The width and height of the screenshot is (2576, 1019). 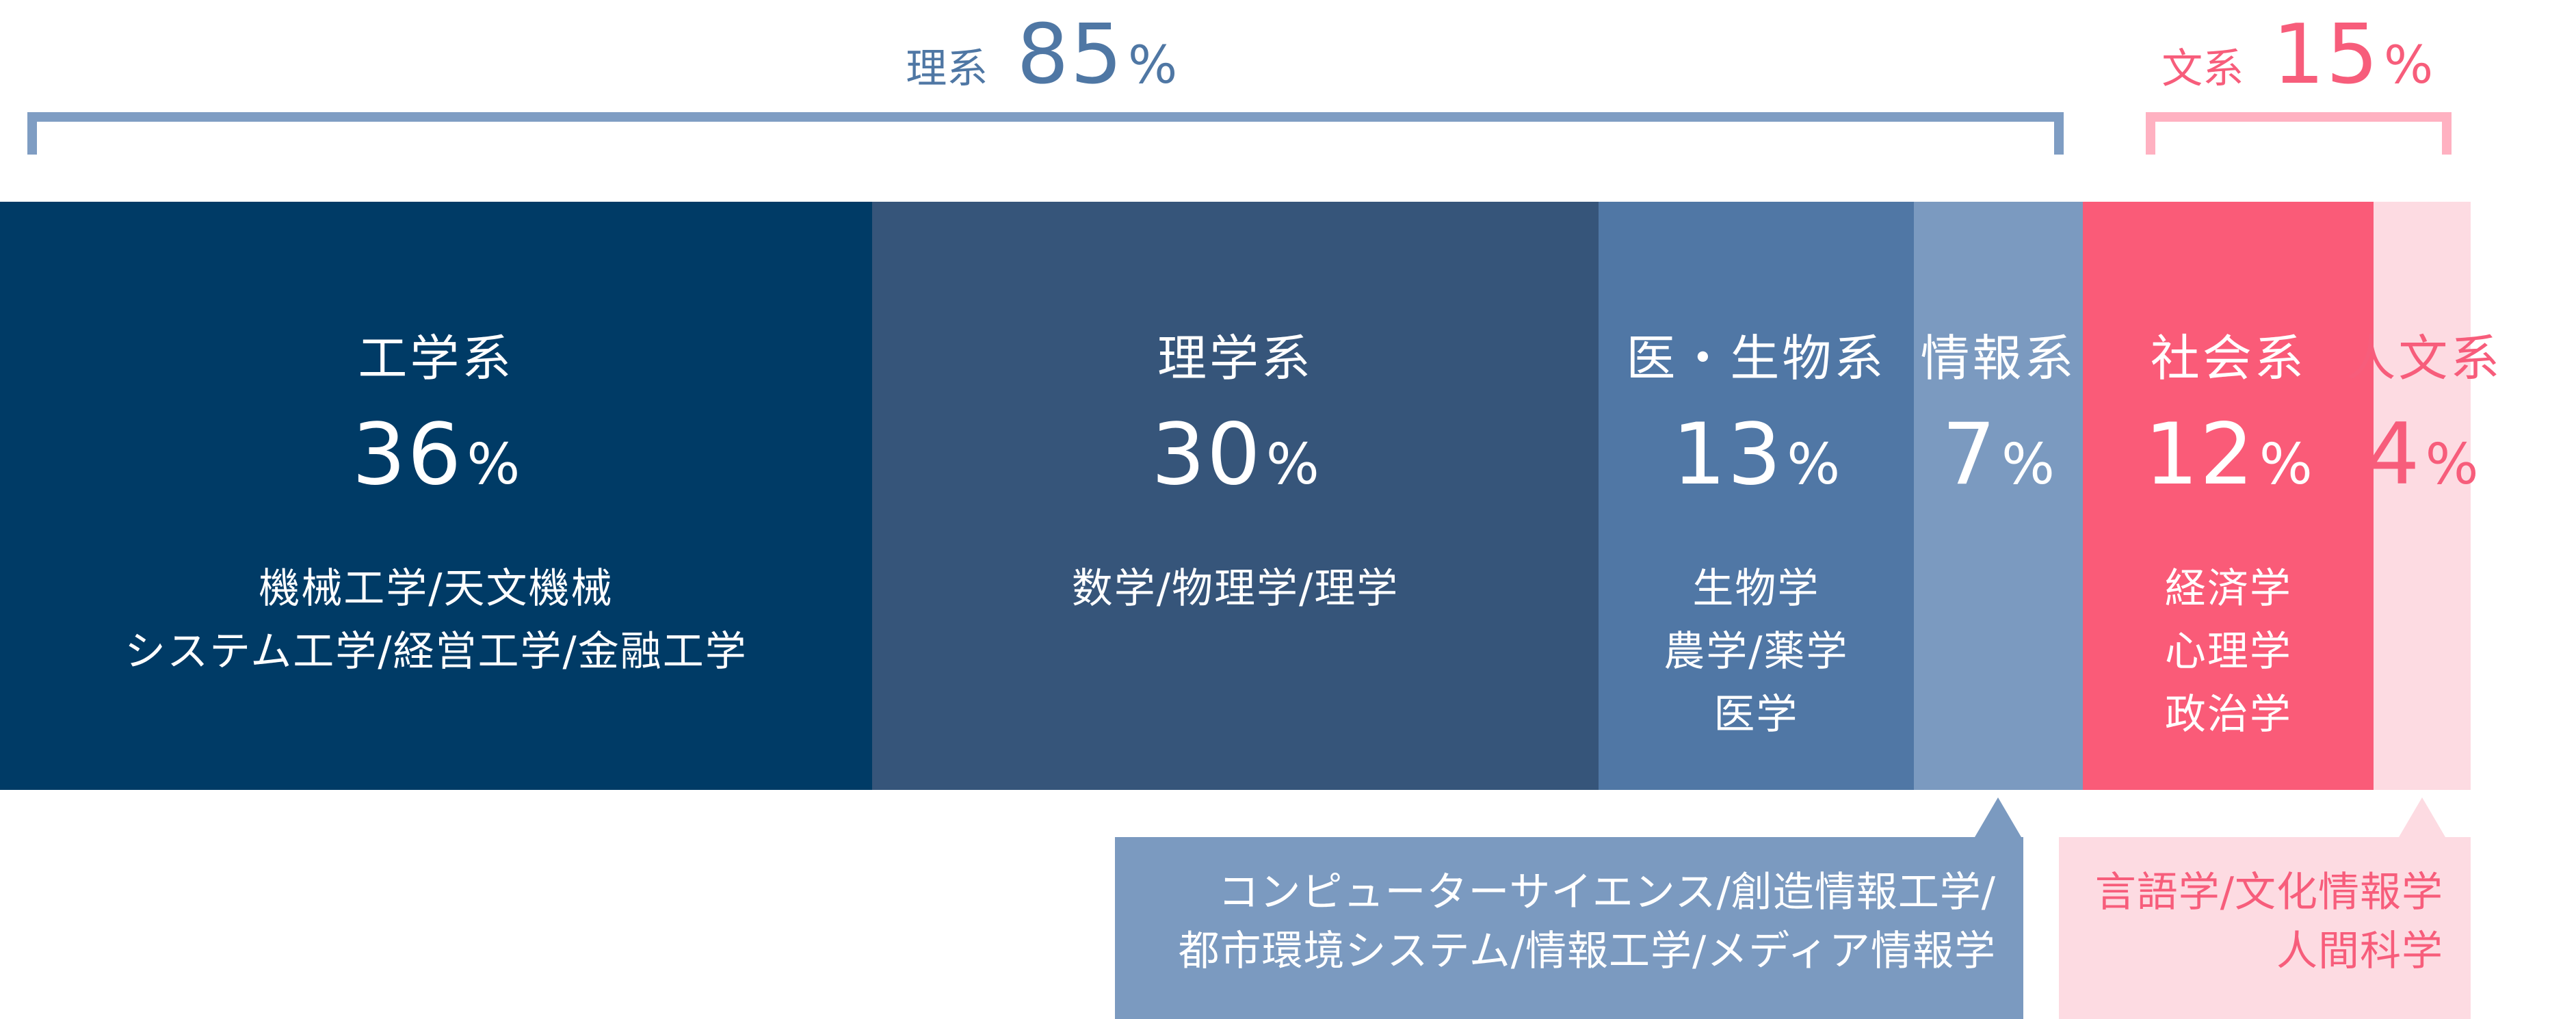 I want to click on segment-subfields: 経済学 心理学 政治学, so click(x=2228, y=651).